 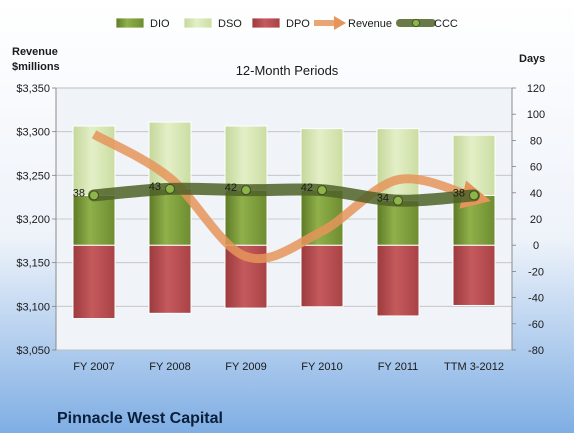 What do you see at coordinates (33, 307) in the screenshot?
I see `left-tick-label: $3,100` at bounding box center [33, 307].